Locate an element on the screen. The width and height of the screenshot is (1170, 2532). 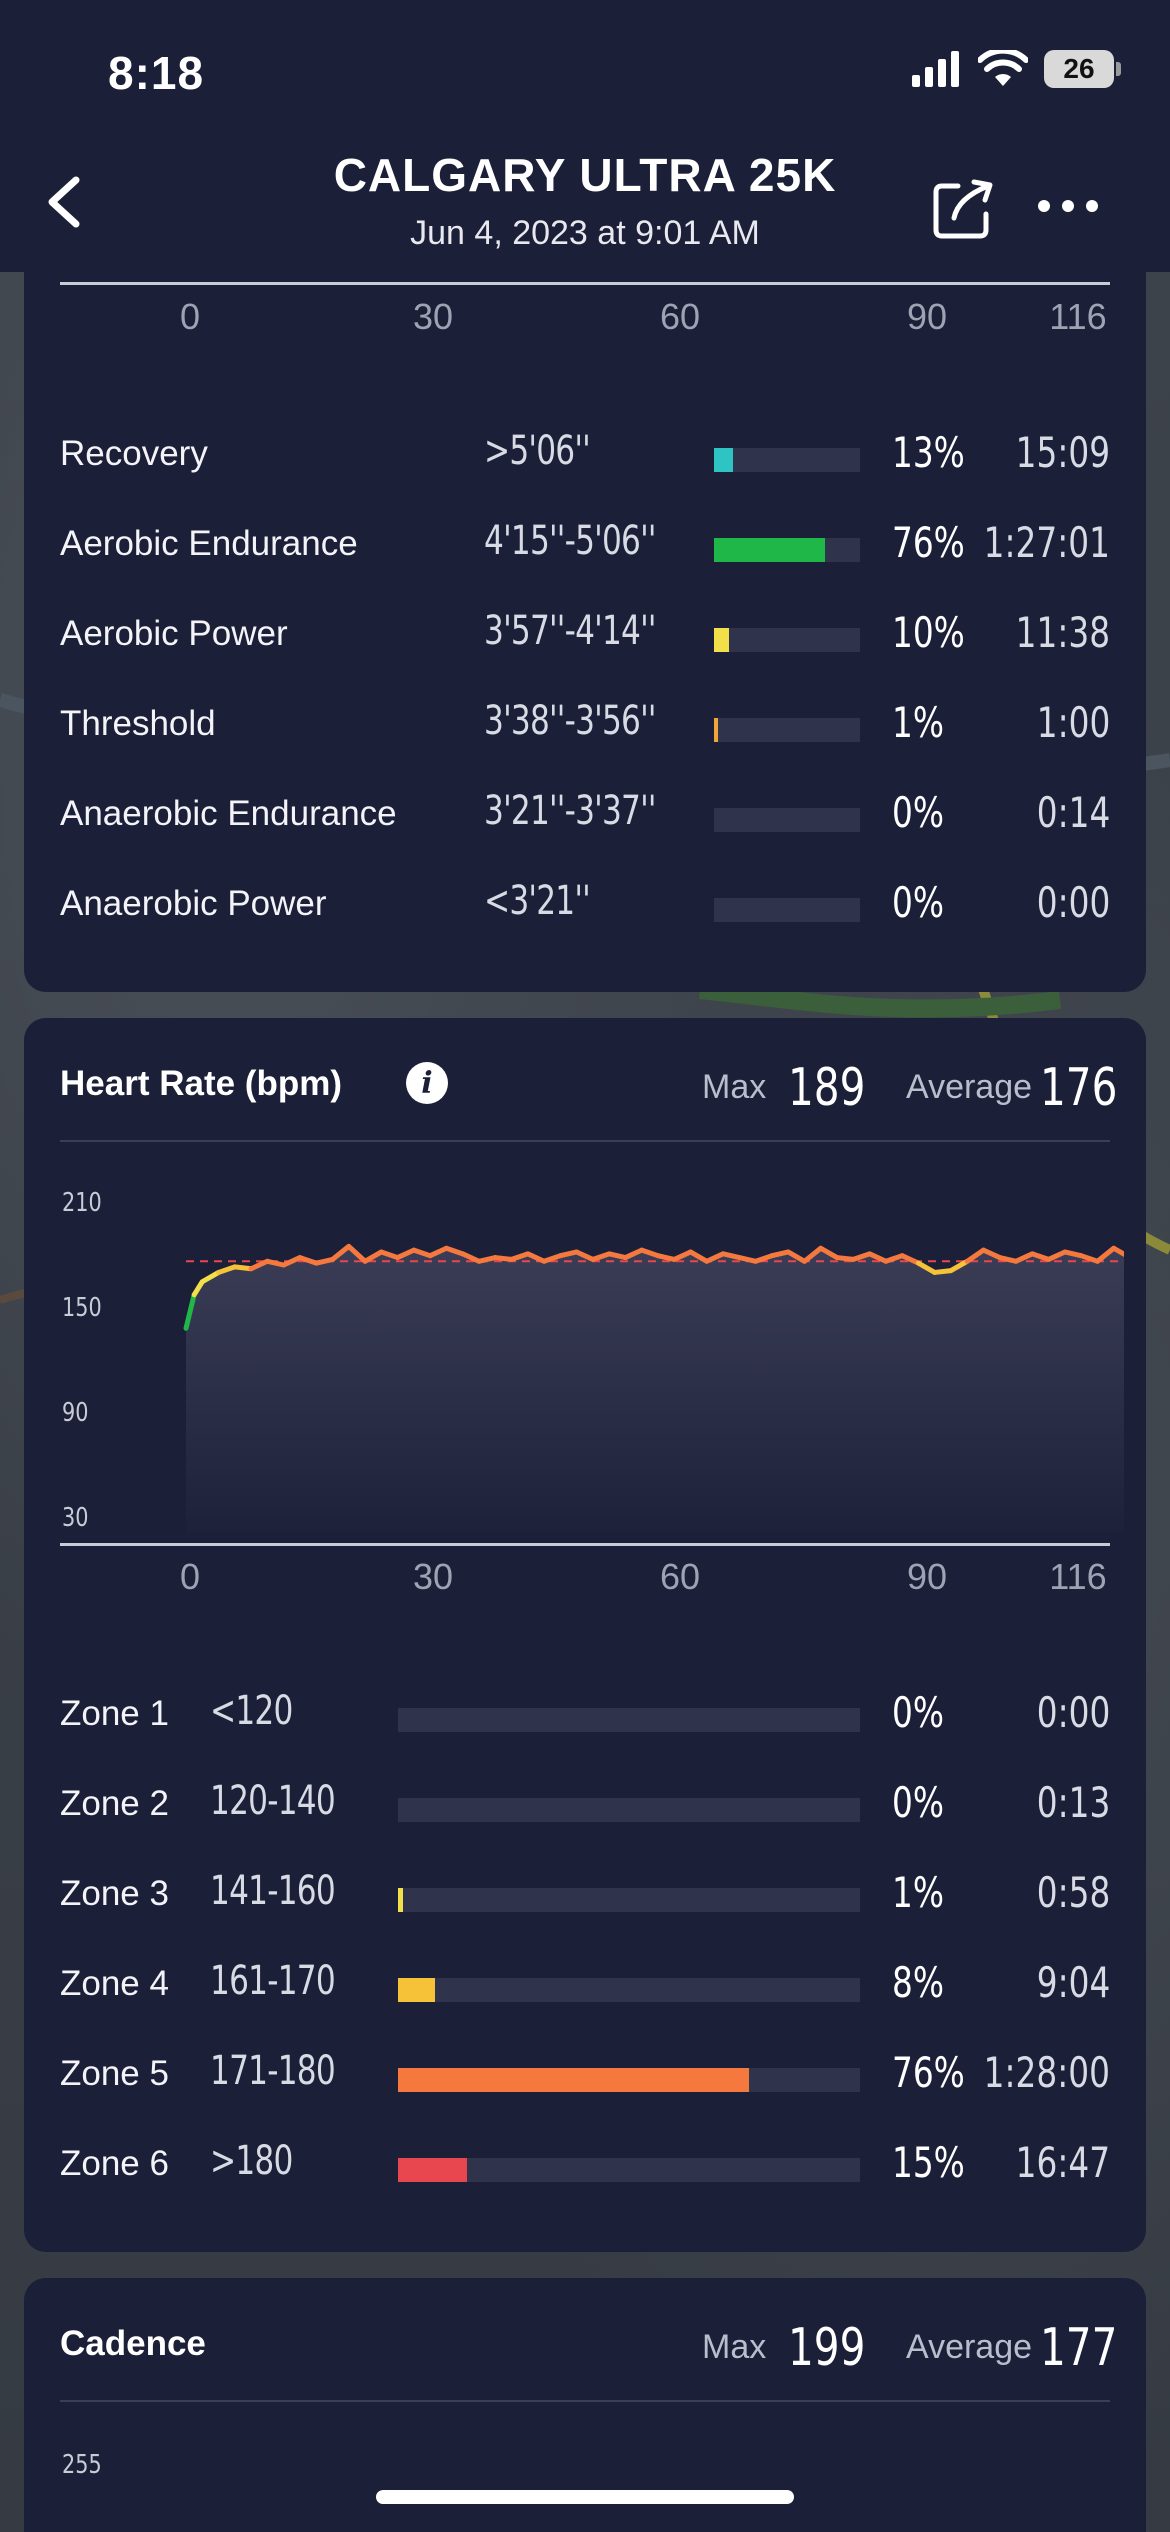
zone-duration: 1:27:01 is located at coordinates (1046, 542).